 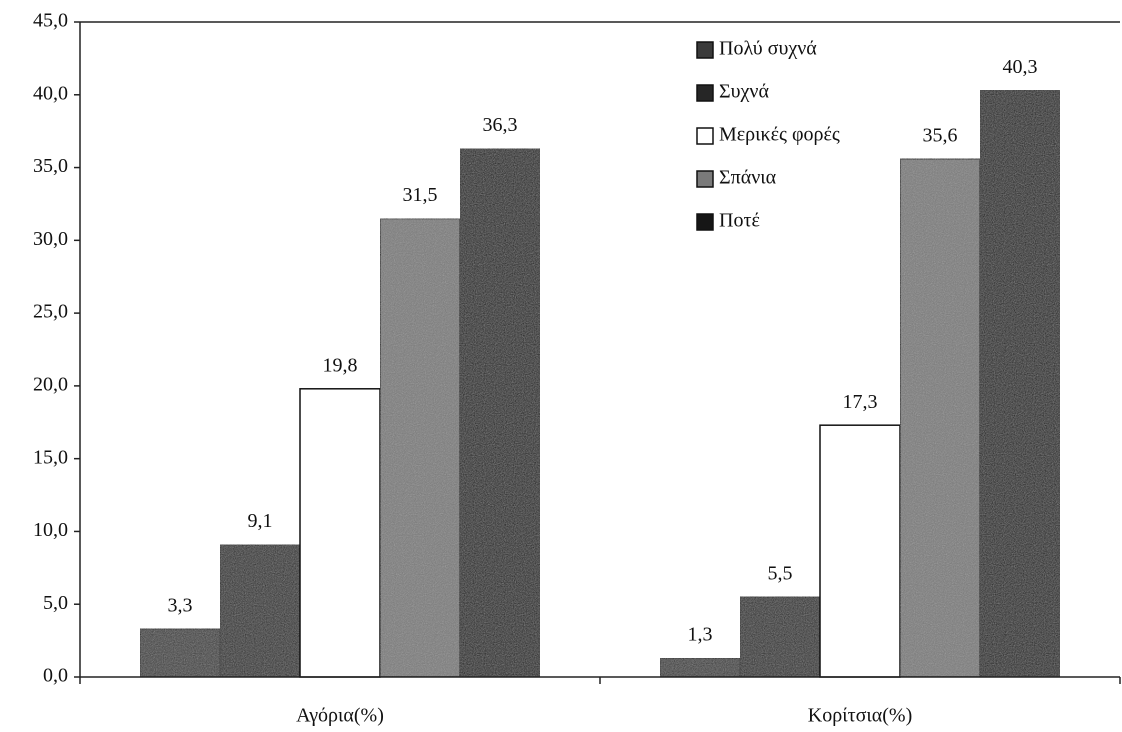 What do you see at coordinates (748, 178) in the screenshot?
I see `legend-label: Σπάνια` at bounding box center [748, 178].